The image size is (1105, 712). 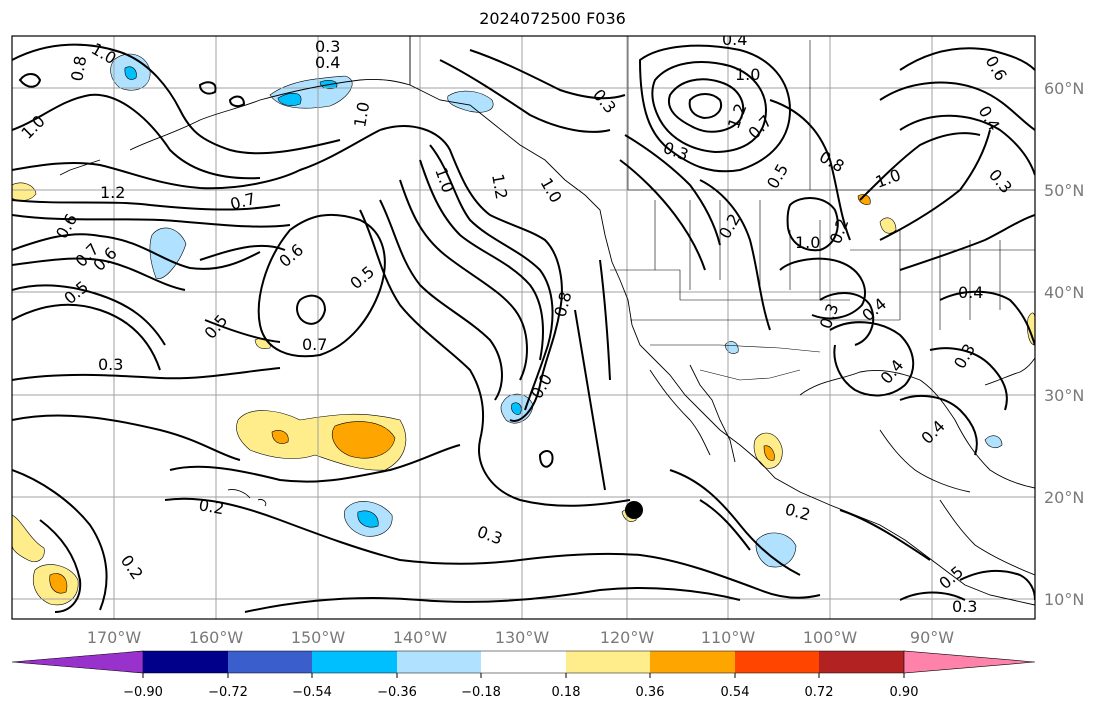 What do you see at coordinates (1064, 190) in the screenshot?
I see `lat-label: 50°N` at bounding box center [1064, 190].